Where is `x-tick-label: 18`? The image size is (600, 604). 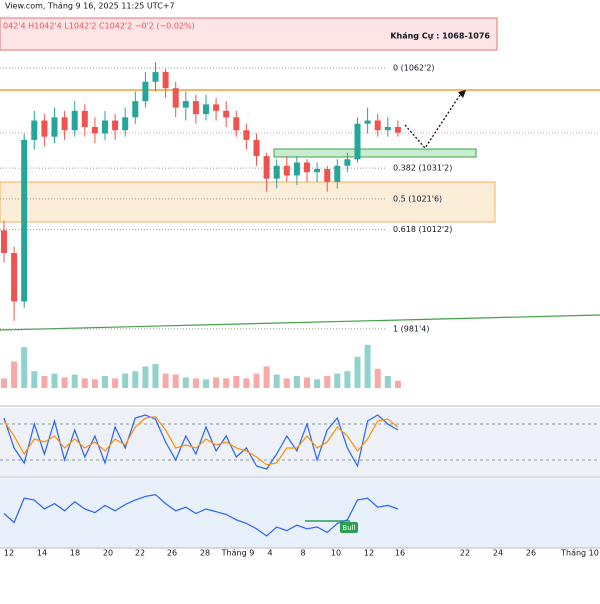 x-tick-label: 18 is located at coordinates (75, 553).